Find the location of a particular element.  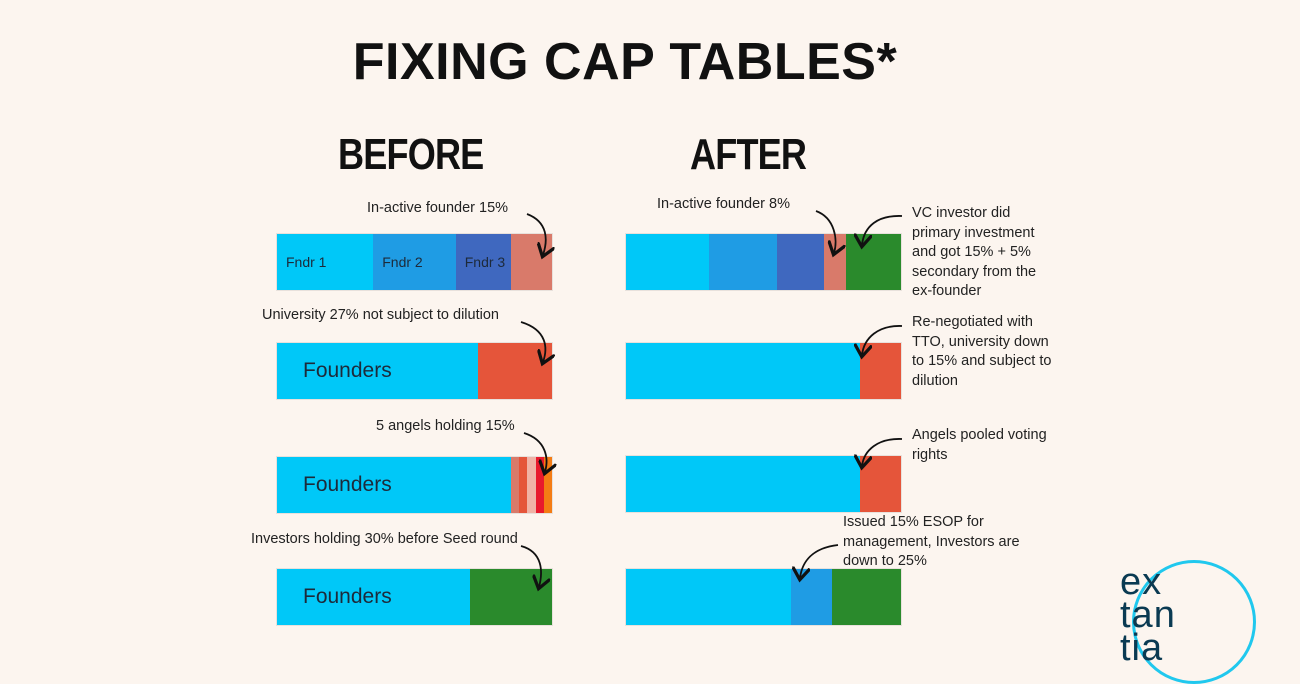

segment-label: Fndr 2 is located at coordinates (402, 262).